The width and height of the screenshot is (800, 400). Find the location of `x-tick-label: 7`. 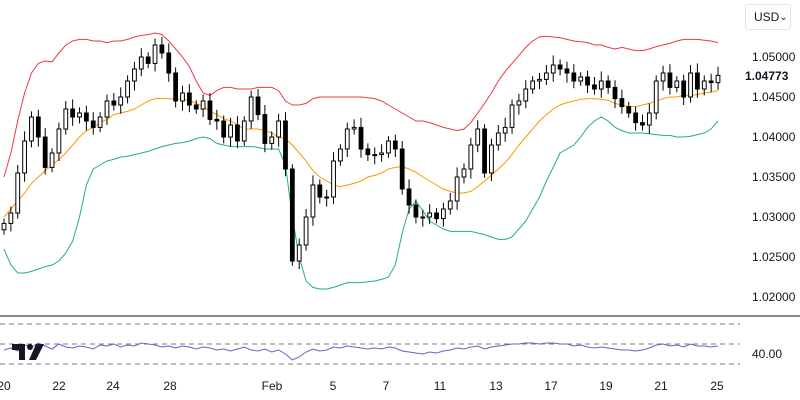

x-tick-label: 7 is located at coordinates (386, 386).